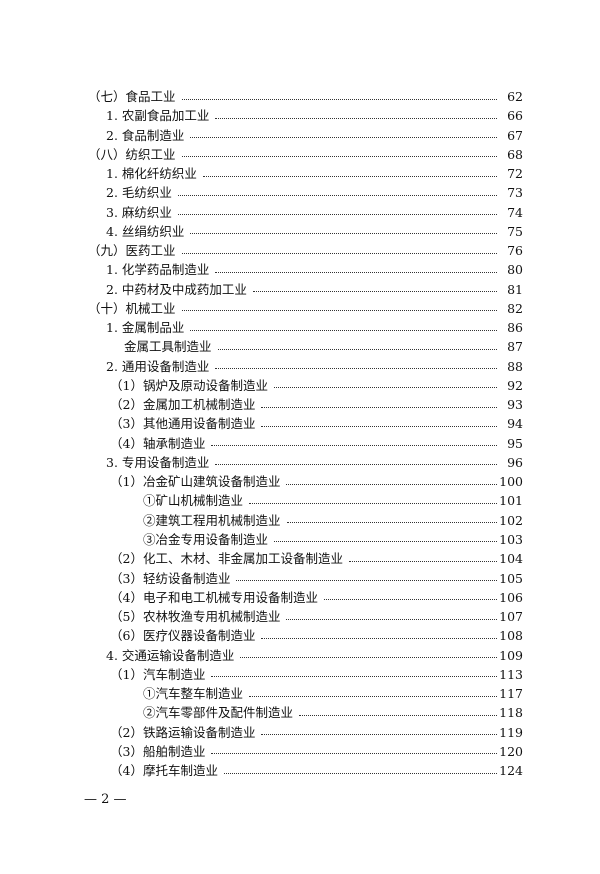 The image size is (600, 874). What do you see at coordinates (314, 655) in the screenshot?
I see `toc-entry: 4. 交通运输设备制造业 109` at bounding box center [314, 655].